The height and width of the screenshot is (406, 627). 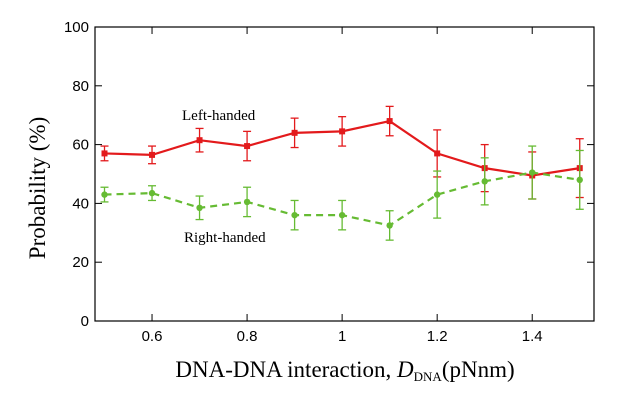 What do you see at coordinates (80, 262) in the screenshot?
I see `y-tick-label: 20` at bounding box center [80, 262].